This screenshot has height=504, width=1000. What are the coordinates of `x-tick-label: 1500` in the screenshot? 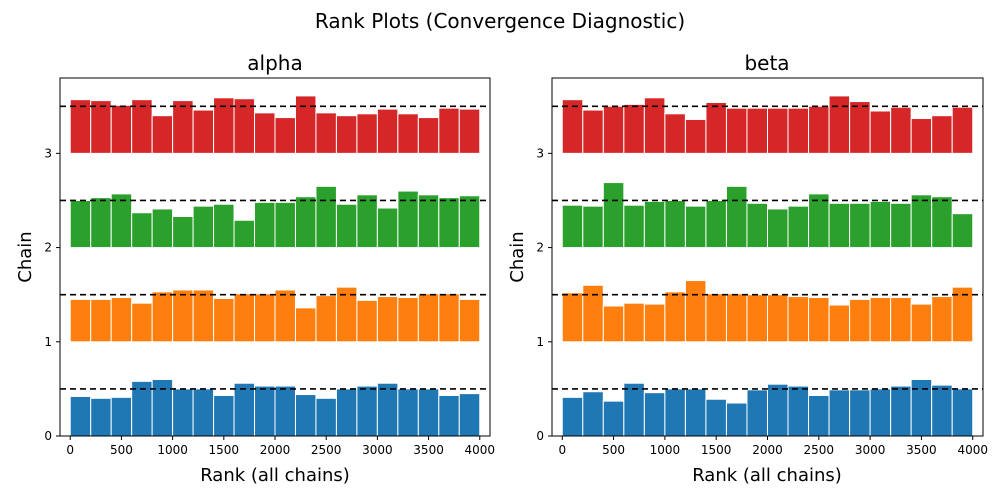 It's located at (716, 450).